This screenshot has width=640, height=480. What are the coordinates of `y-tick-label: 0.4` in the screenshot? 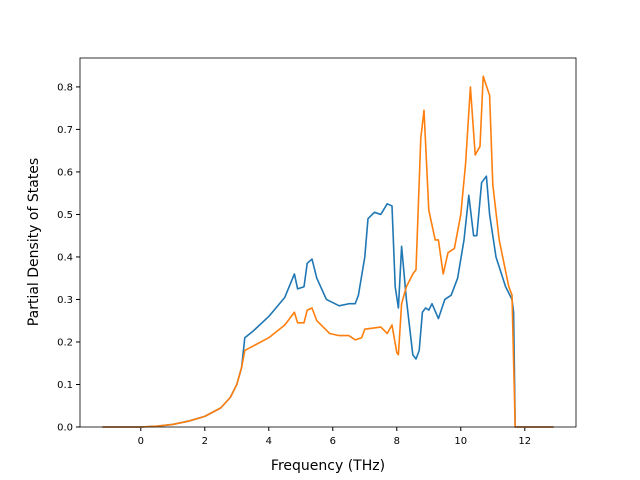 It's located at (65, 257).